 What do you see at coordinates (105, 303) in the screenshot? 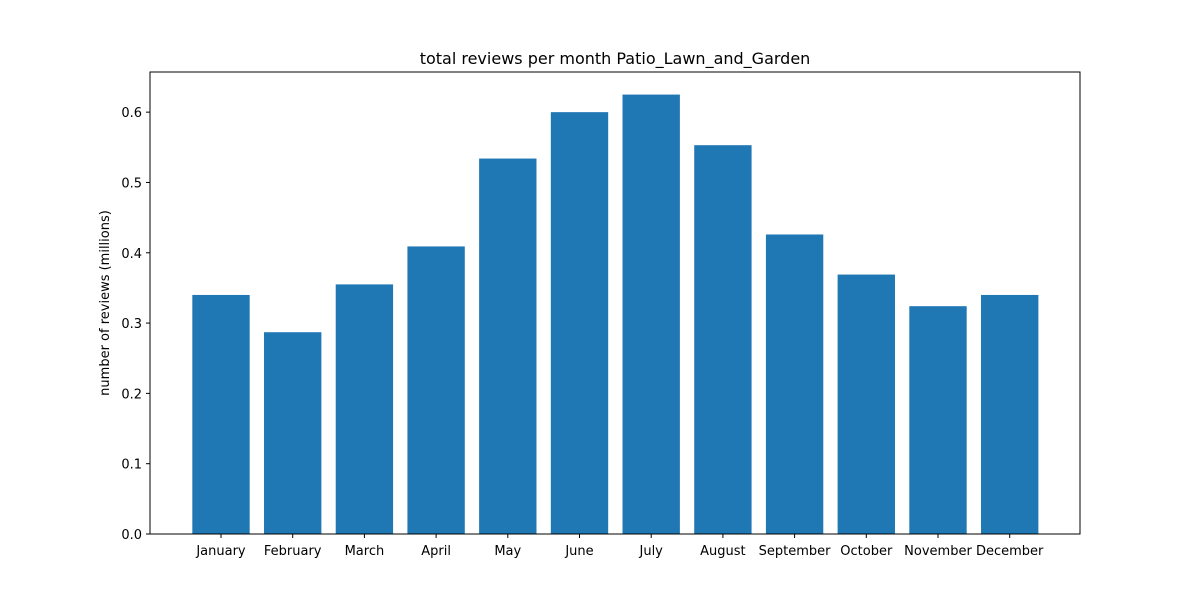
I see `y-axis-label: number of reviews (millions)` at bounding box center [105, 303].